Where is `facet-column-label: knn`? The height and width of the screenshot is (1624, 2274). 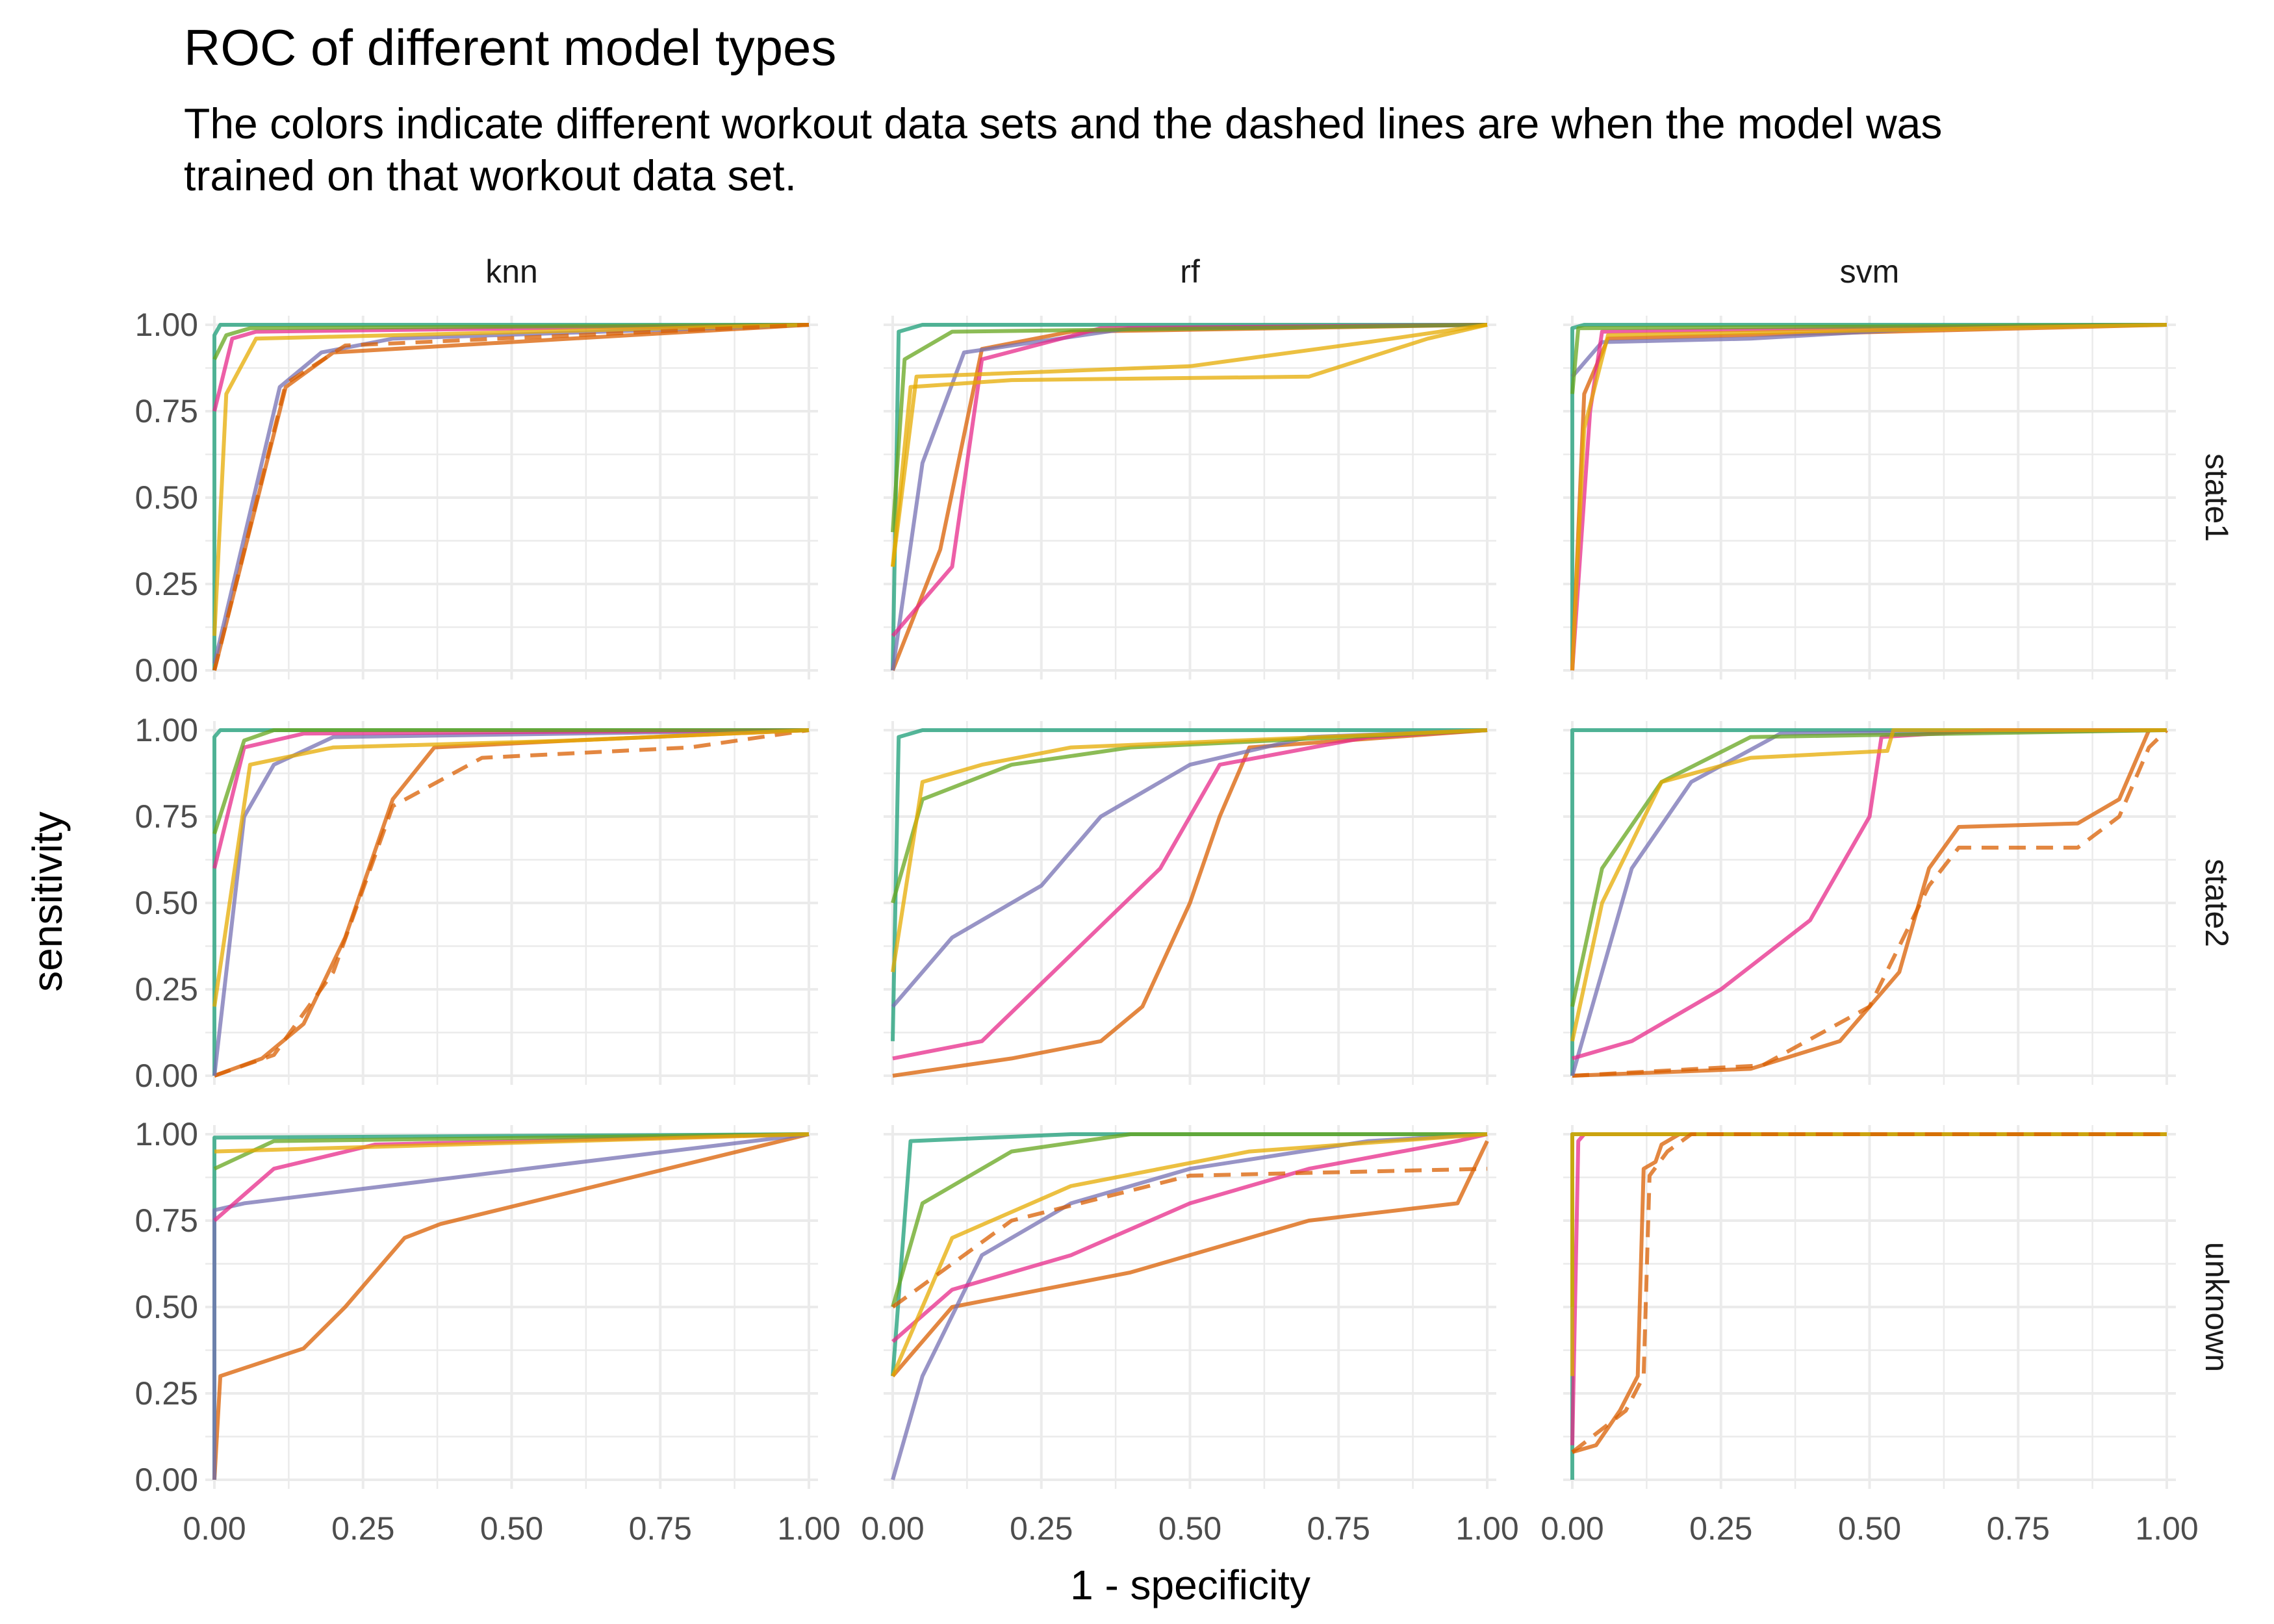
facet-column-label: knn is located at coordinates (511, 271).